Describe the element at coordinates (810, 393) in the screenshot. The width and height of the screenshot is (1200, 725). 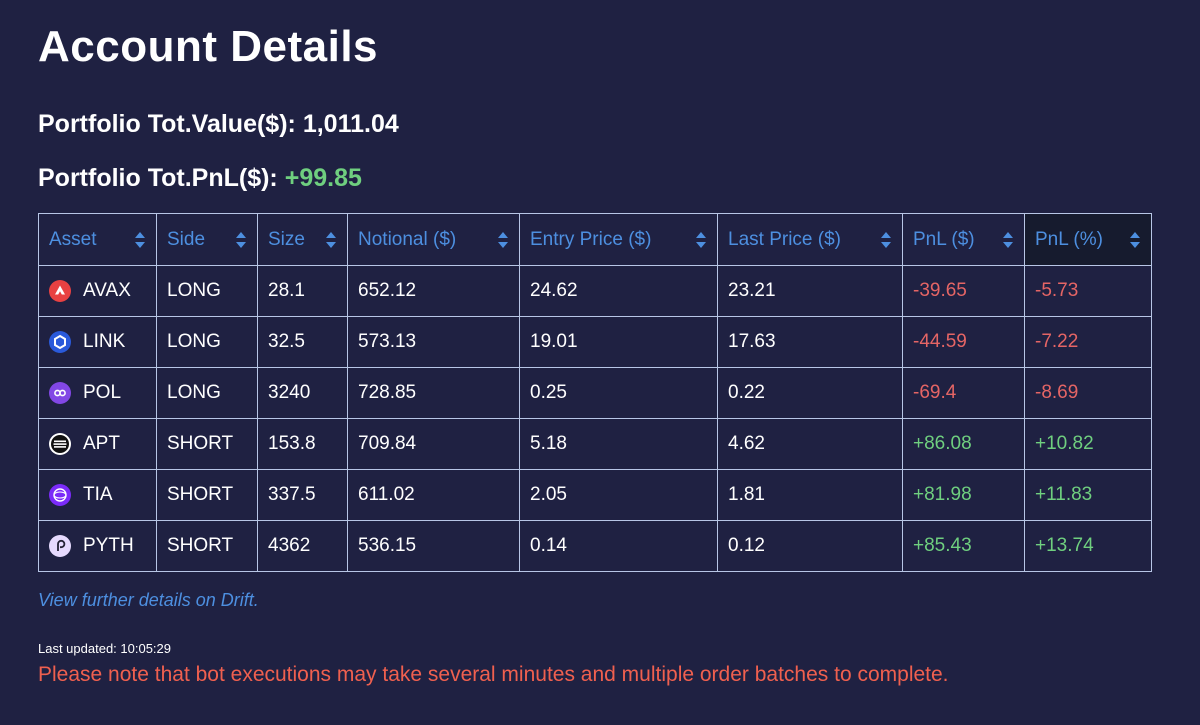
I see `cell-last-price: 0.22` at that location.